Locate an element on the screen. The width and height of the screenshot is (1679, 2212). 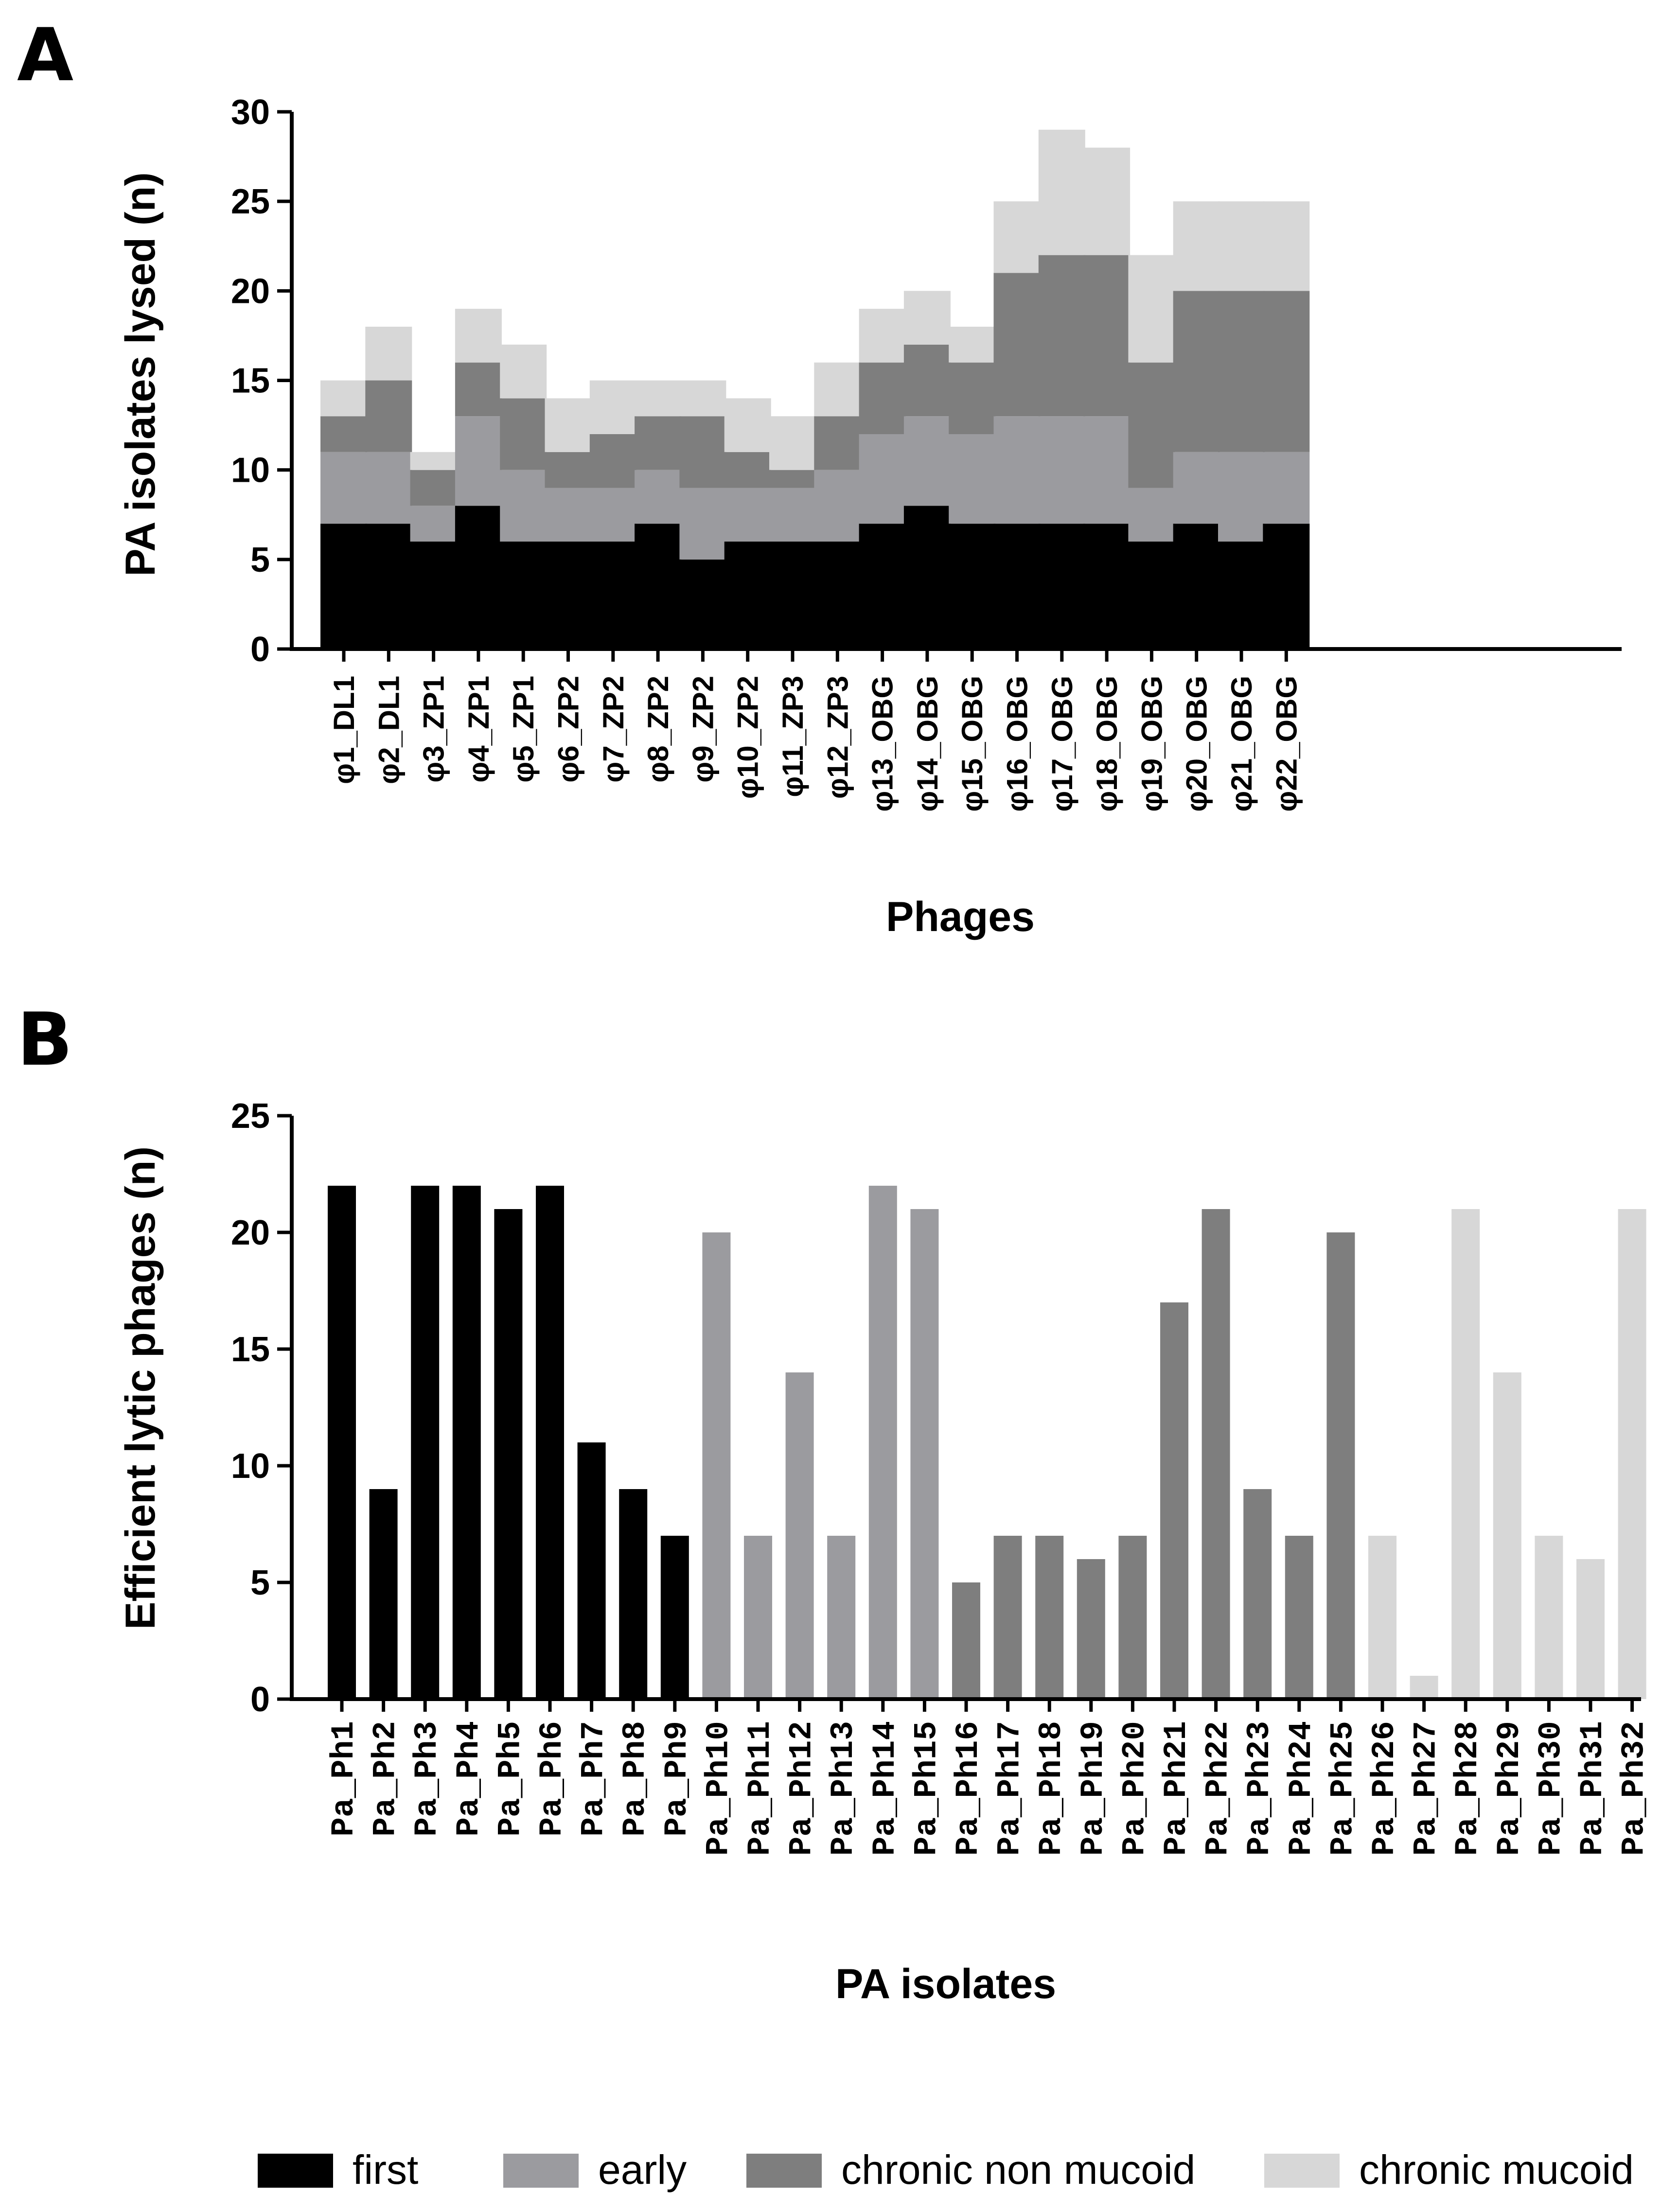
y-tick-label: 0 is located at coordinates (260, 1699).